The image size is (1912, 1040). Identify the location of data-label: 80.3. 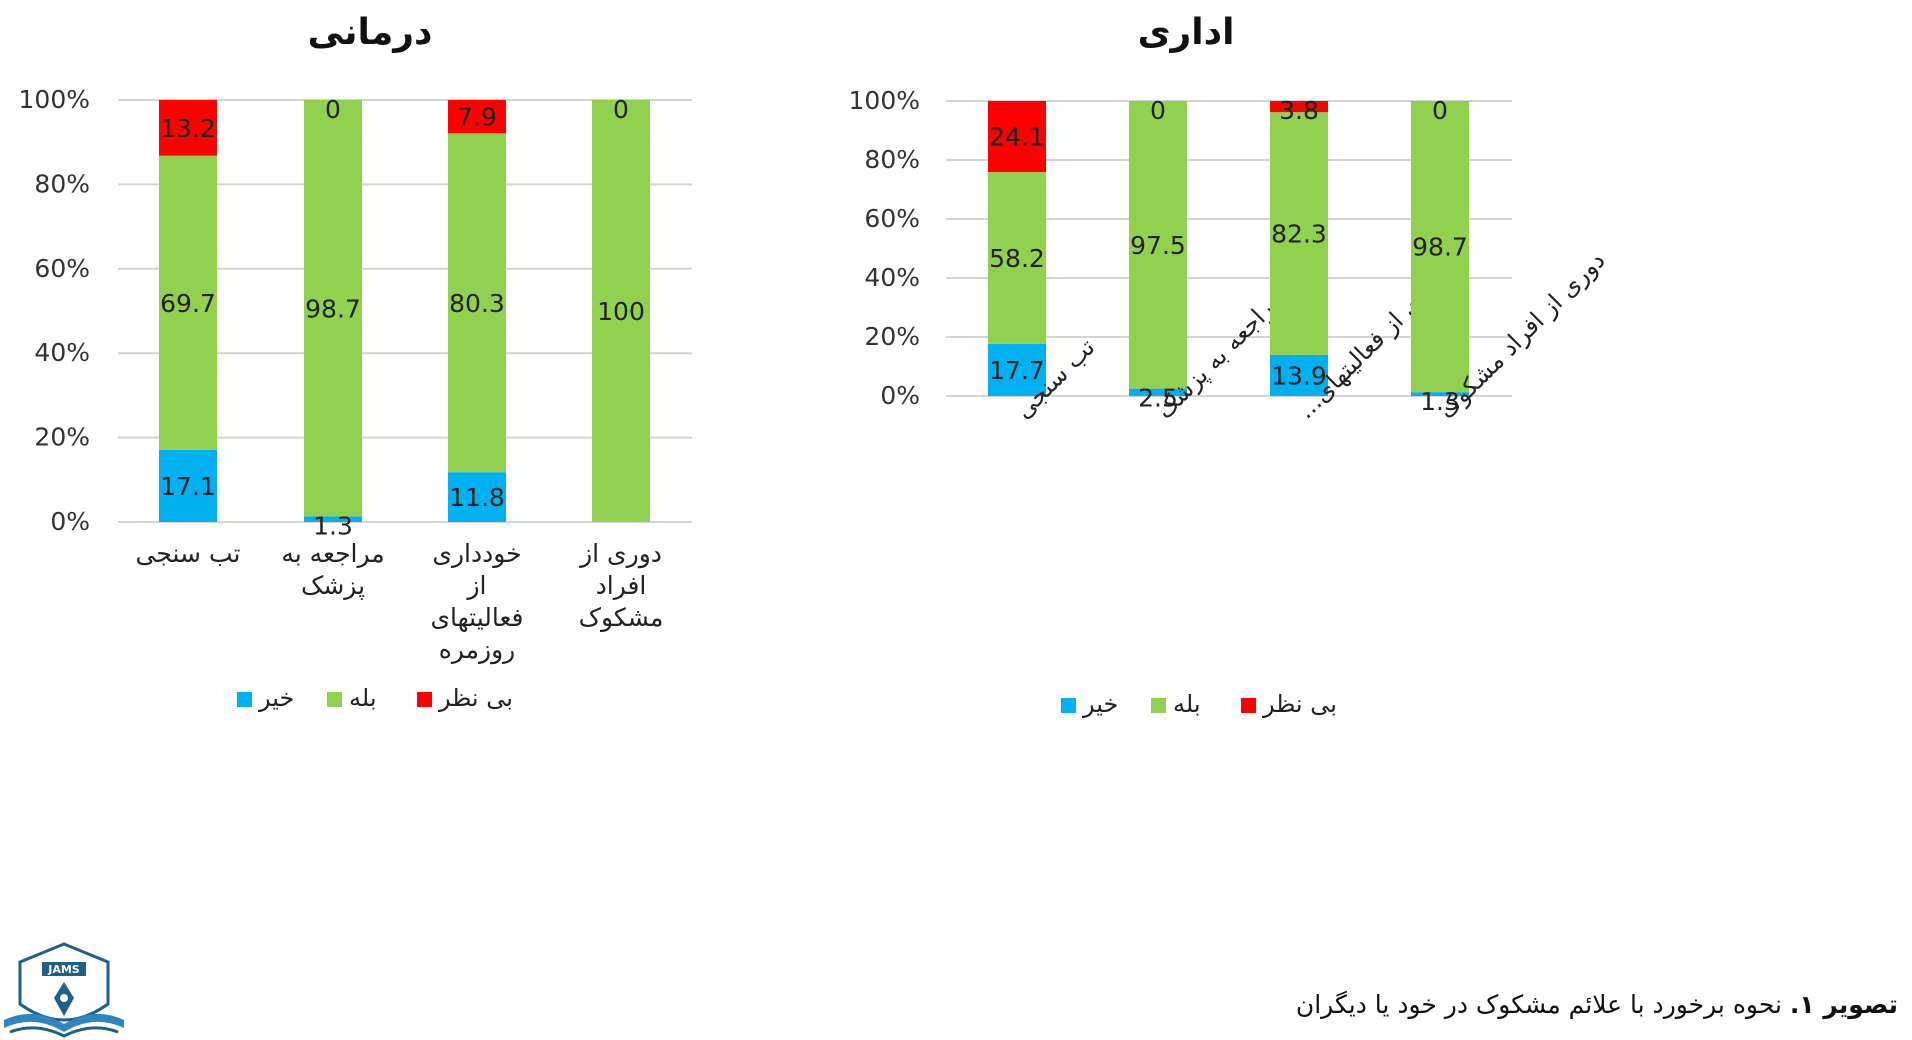
(477, 303).